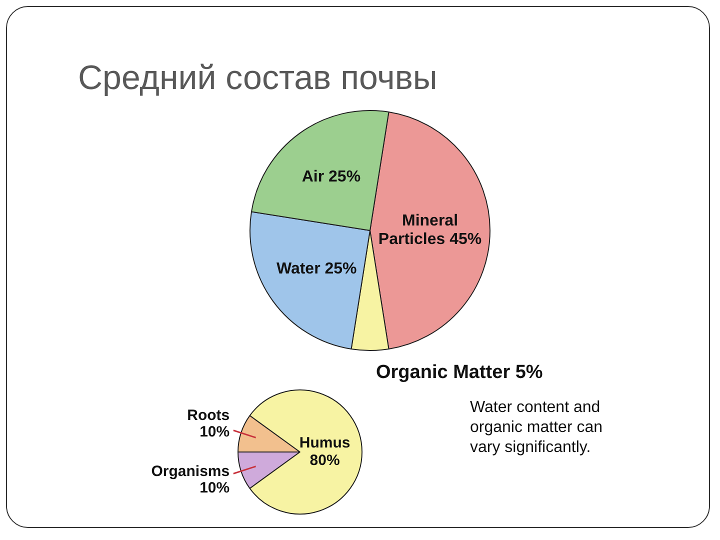 The height and width of the screenshot is (540, 720). What do you see at coordinates (325, 460) in the screenshot?
I see `data-label: 80%` at bounding box center [325, 460].